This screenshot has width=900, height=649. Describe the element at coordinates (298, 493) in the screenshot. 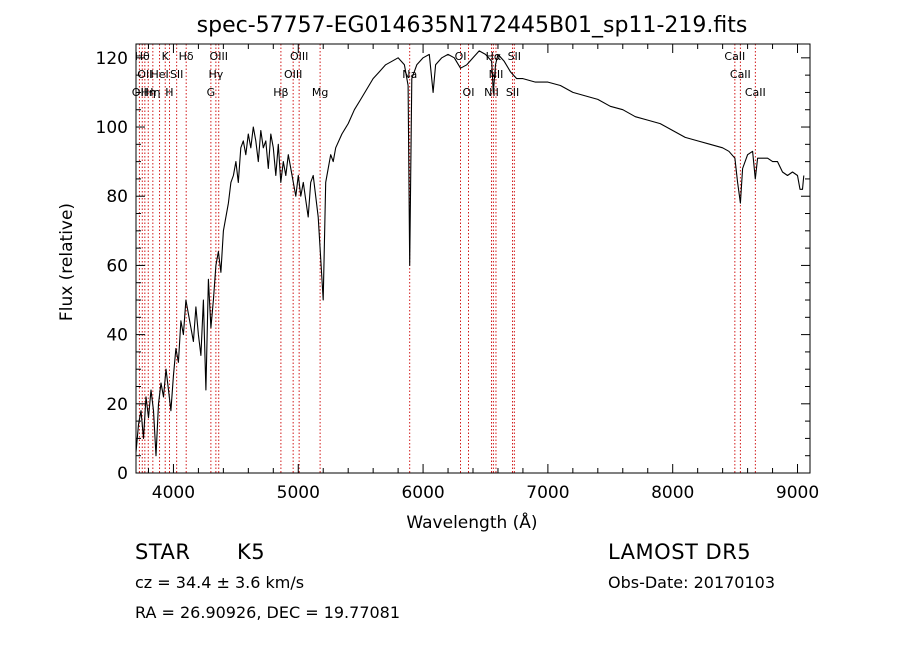

I see `x-tick-label: 5000` at that location.